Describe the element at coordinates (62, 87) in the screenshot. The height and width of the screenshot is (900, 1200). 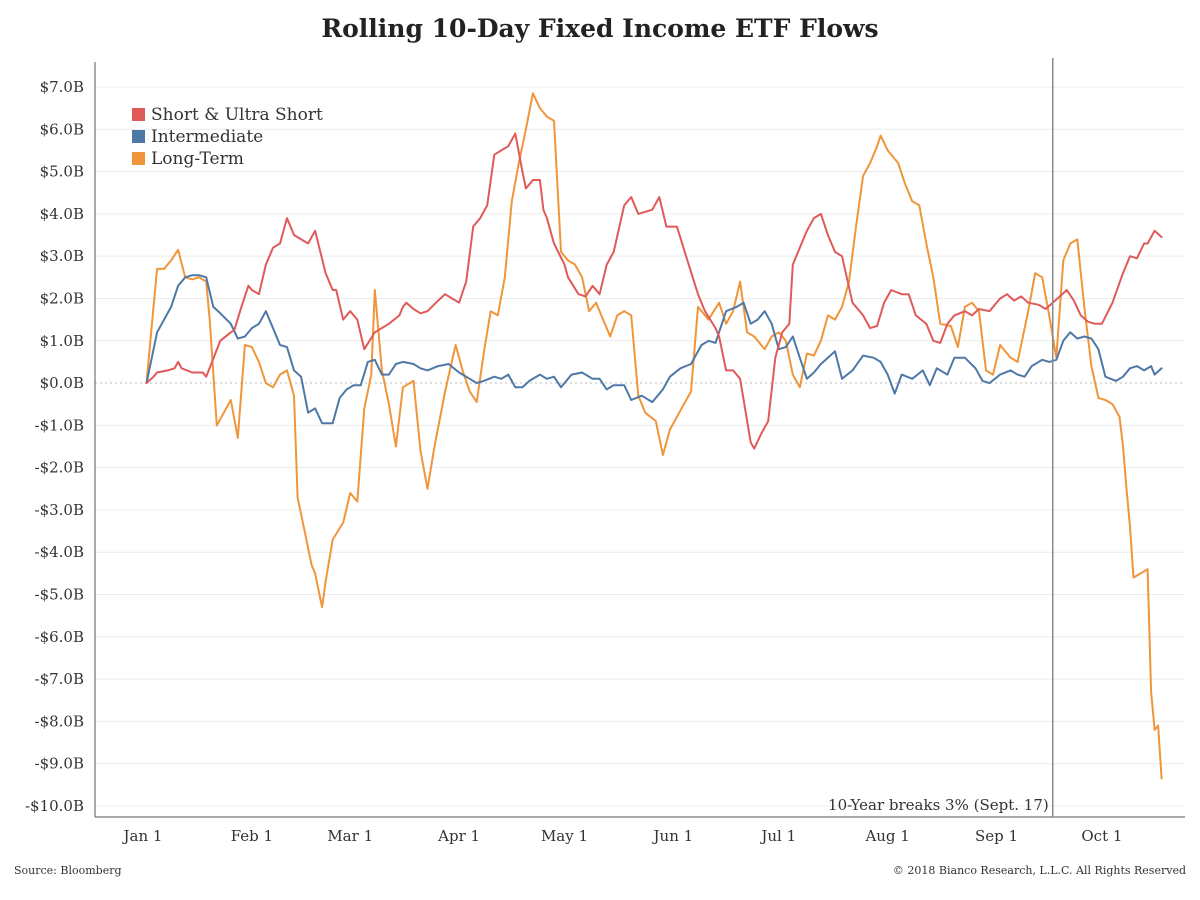
I see `y-tick-label: $7.0B` at that location.